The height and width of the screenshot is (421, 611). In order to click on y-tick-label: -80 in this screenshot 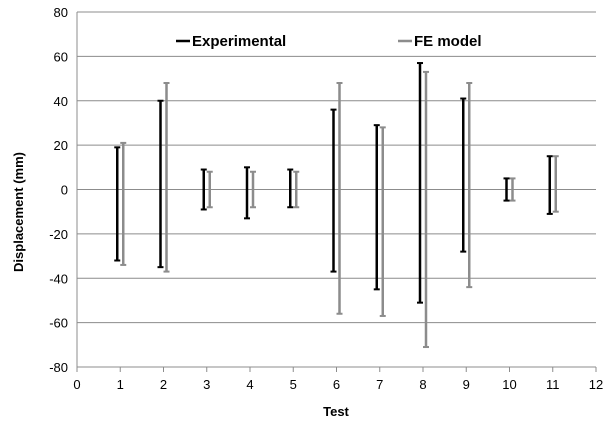, I will do `click(58, 367)`.